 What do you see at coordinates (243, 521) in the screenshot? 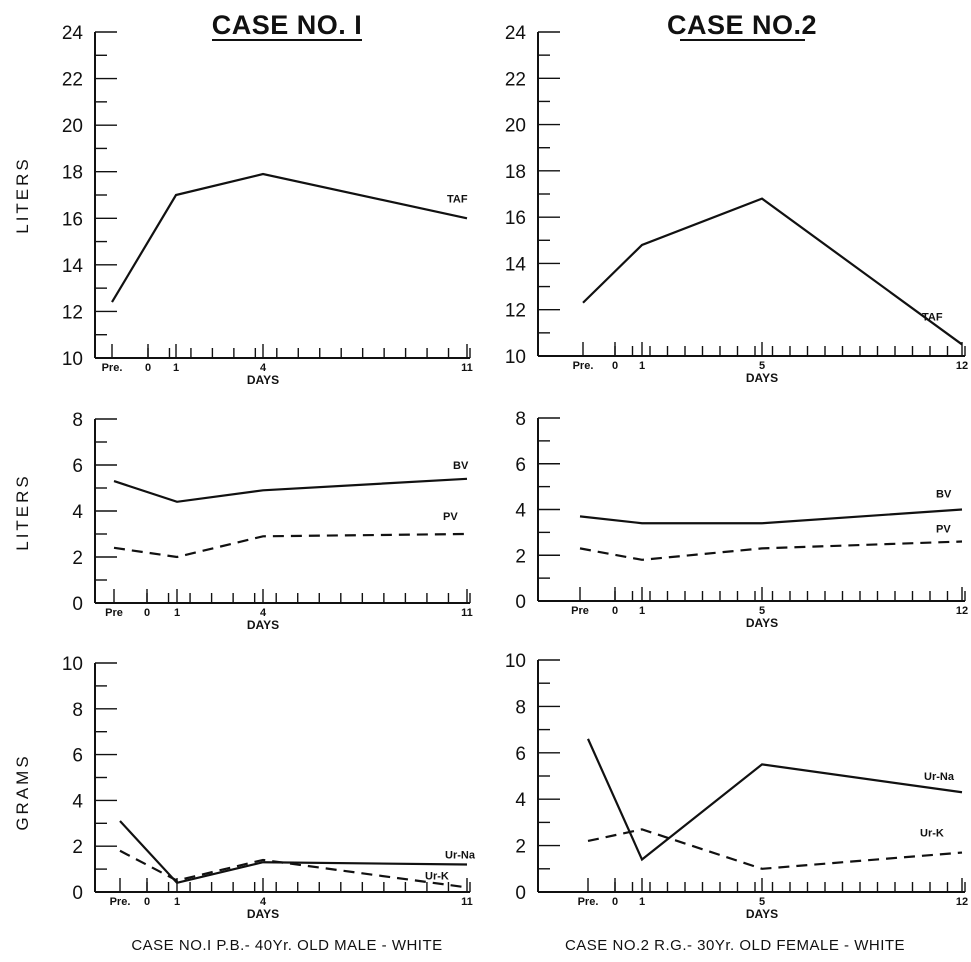
I see `chart-c1-vol: 0 2 4 6 8 Pre 0 1 4 11 DAYS LITERS BV PV` at bounding box center [243, 521].